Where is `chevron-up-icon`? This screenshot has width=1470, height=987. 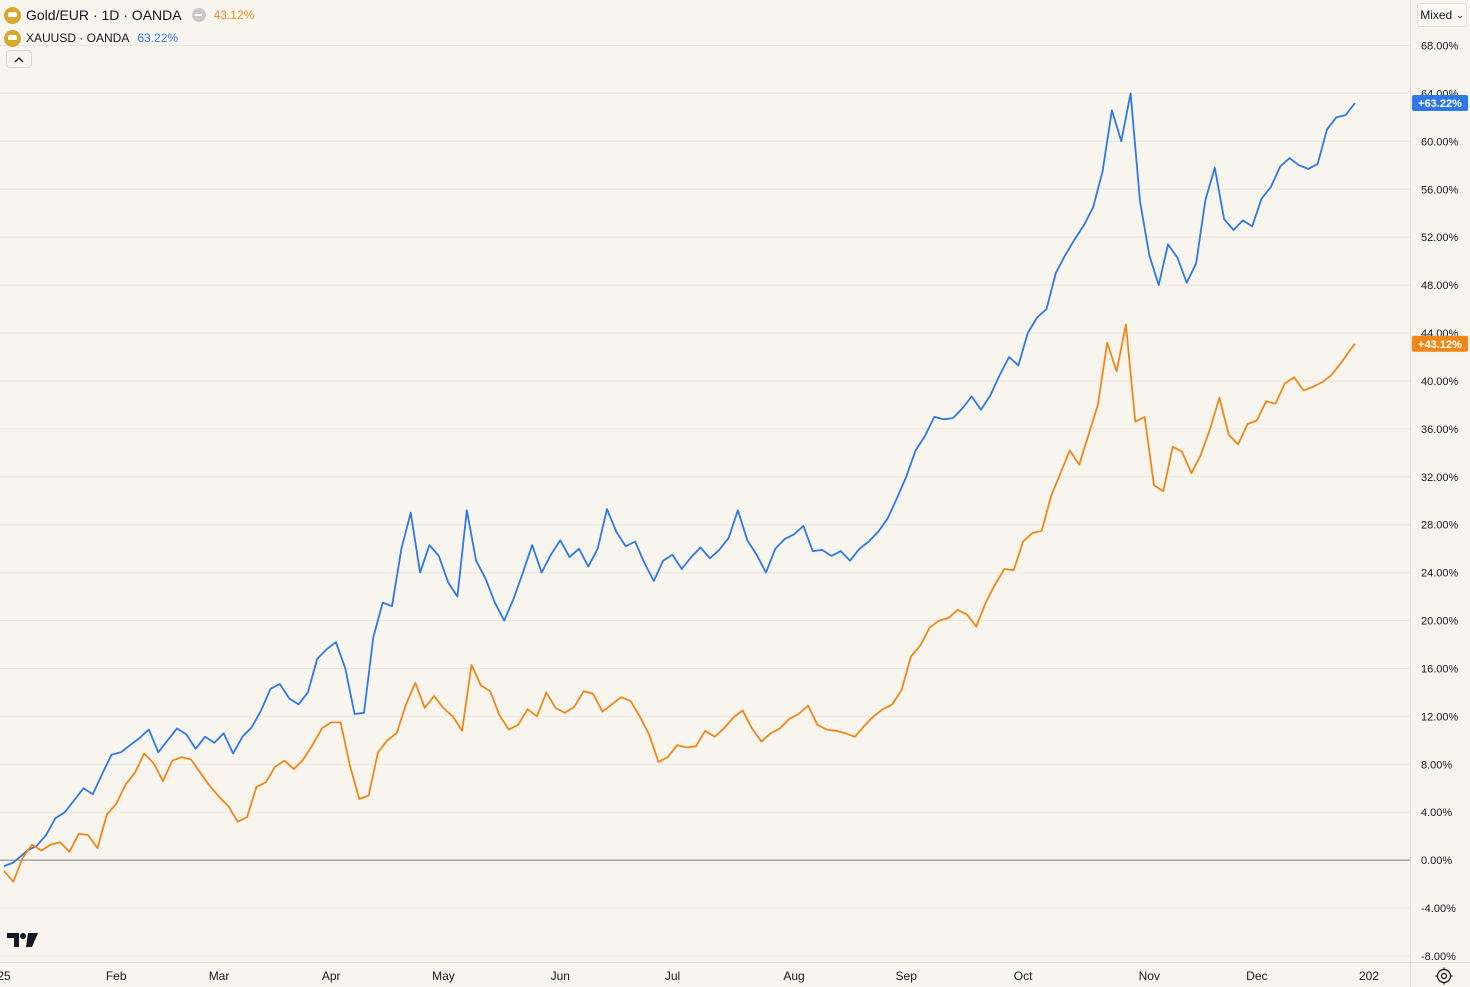 chevron-up-icon is located at coordinates (19, 59).